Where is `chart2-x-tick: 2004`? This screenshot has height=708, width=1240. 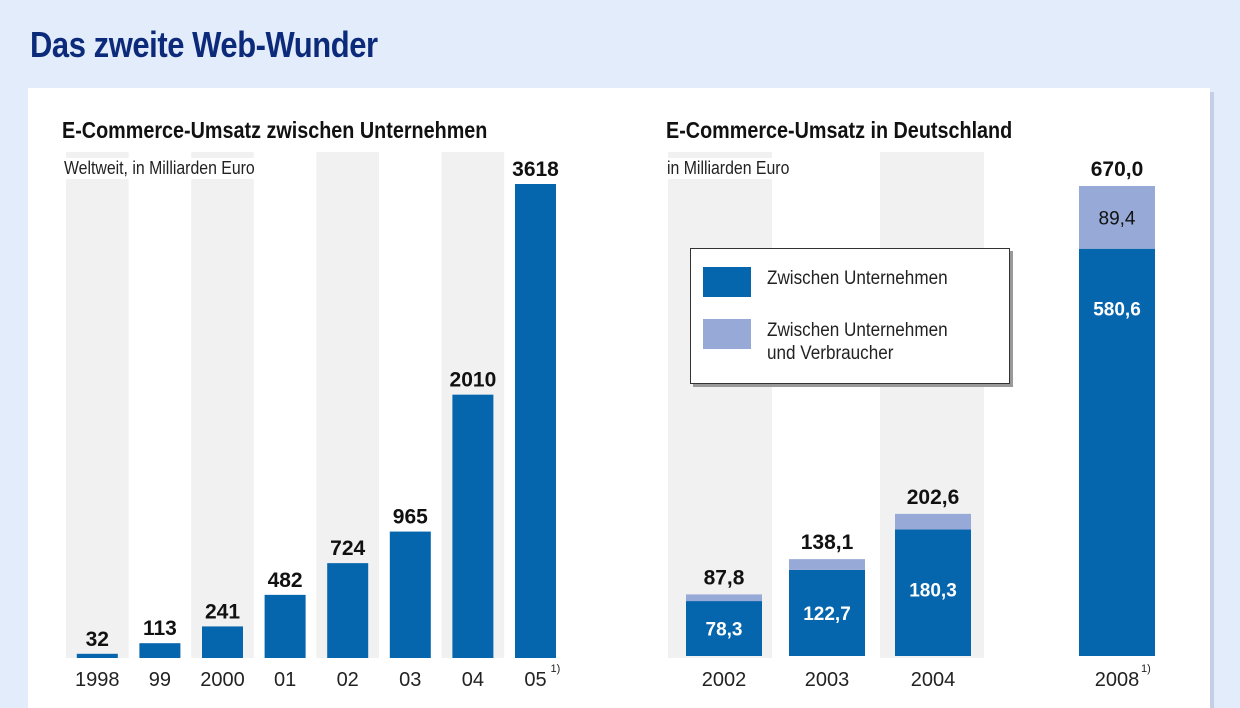 chart2-x-tick: 2004 is located at coordinates (933, 680).